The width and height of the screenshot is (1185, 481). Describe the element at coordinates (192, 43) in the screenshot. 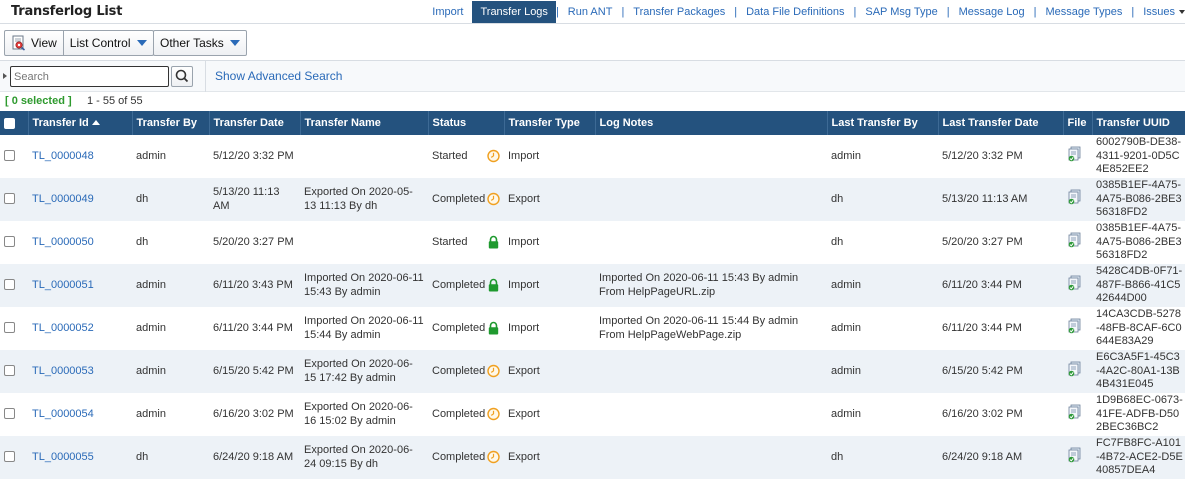

I see `other-tasks-label: Other Tasks` at that location.